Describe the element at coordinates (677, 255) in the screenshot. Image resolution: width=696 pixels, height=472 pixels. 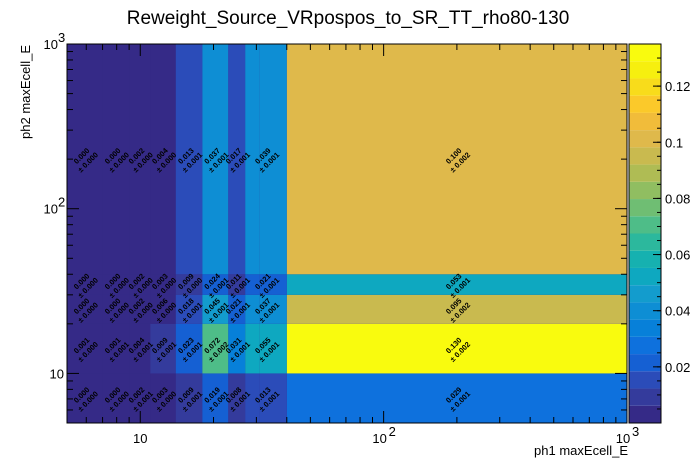
I see `color-scale-label: 0.06` at that location.